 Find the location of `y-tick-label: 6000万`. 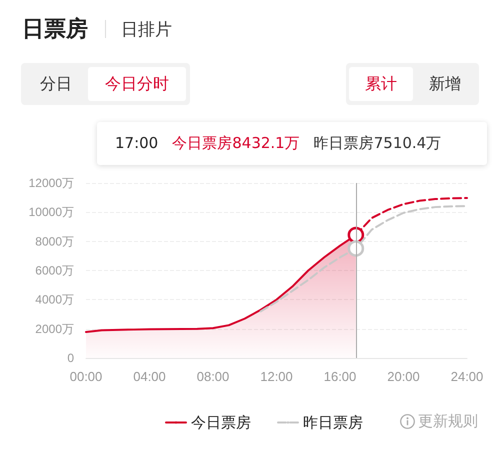

y-tick-label: 6000万 is located at coordinates (54, 271).